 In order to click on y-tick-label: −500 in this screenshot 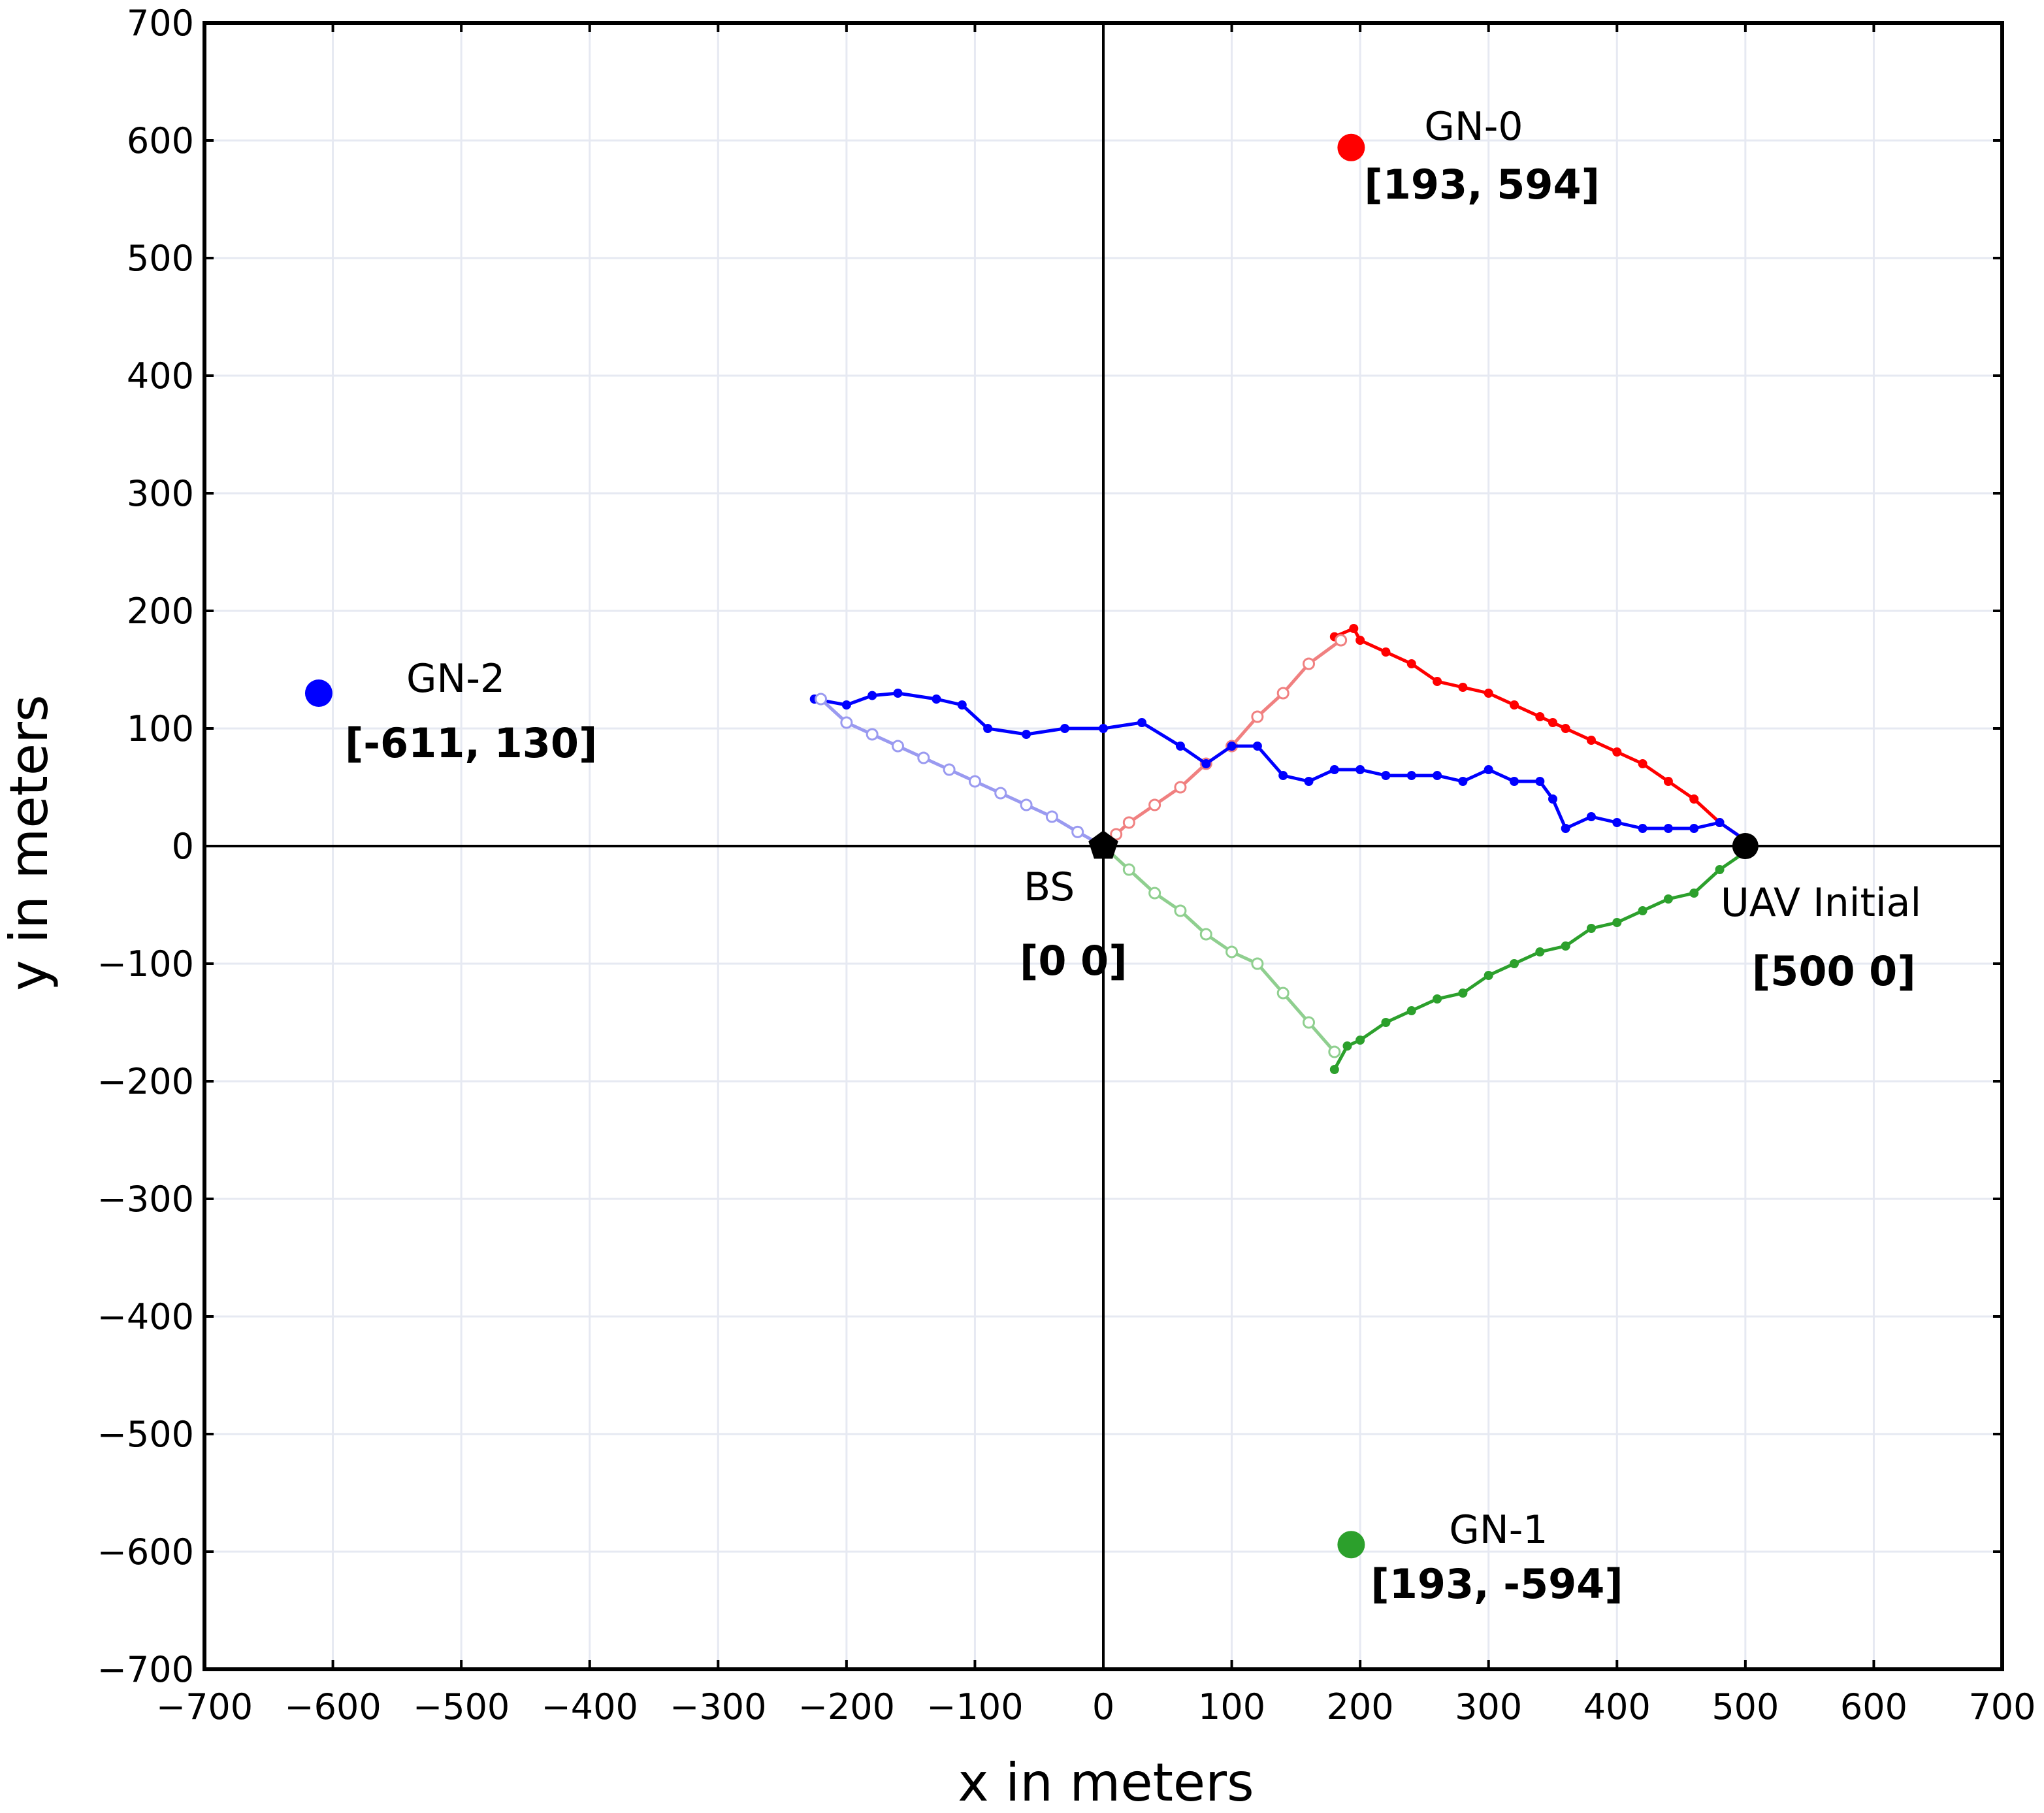, I will do `click(145, 1434)`.